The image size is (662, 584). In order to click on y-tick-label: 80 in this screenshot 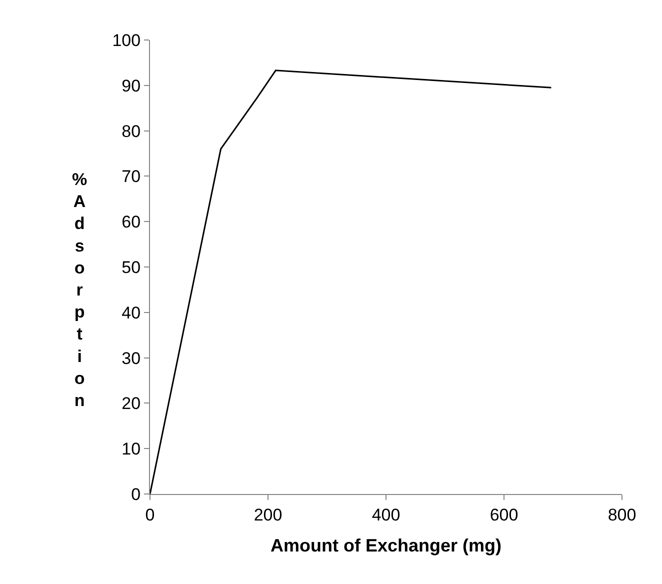, I will do `click(131, 131)`.